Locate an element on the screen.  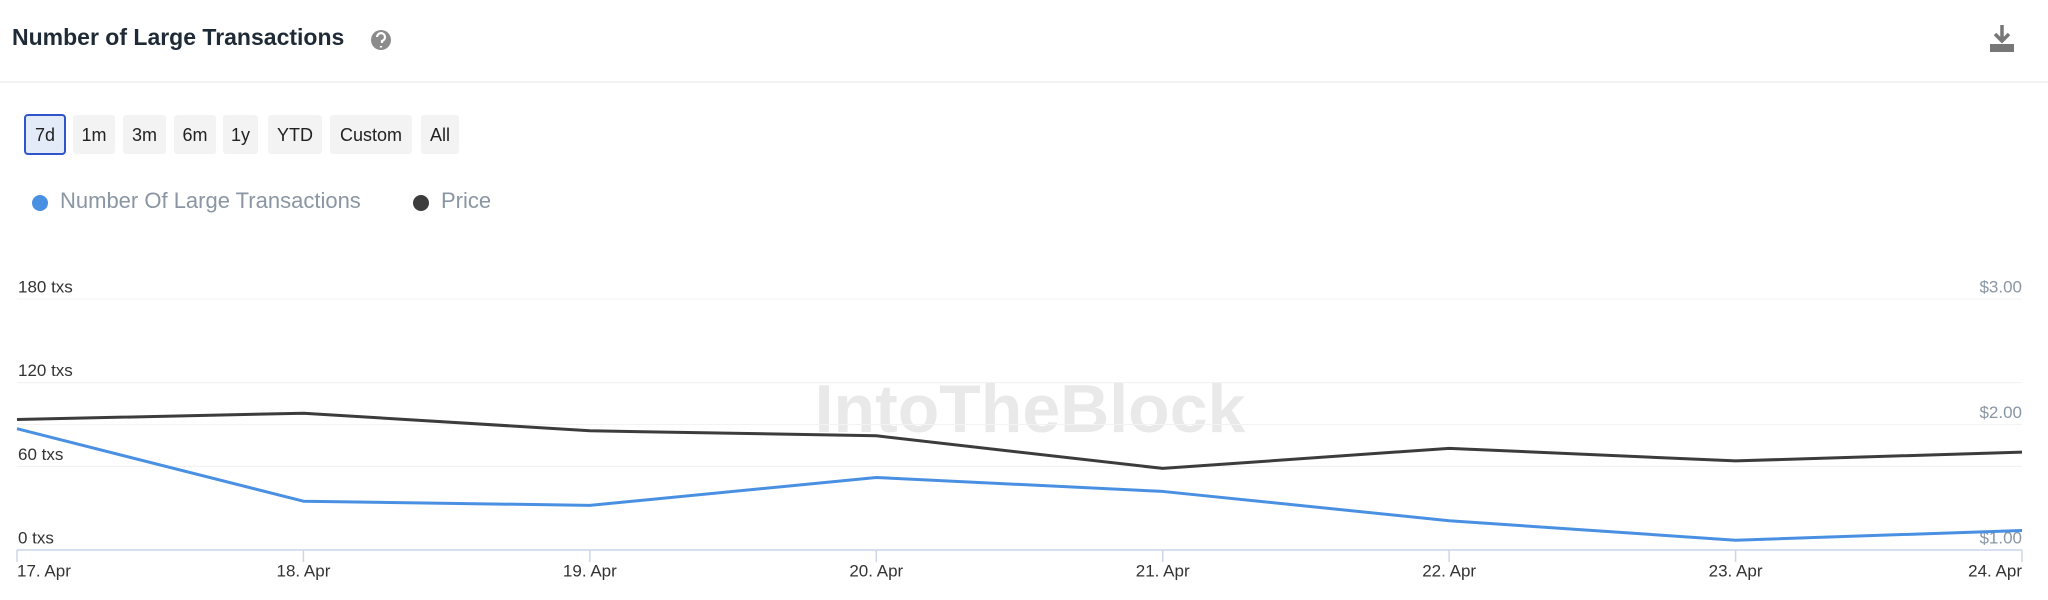
button-label: All is located at coordinates (440, 135).